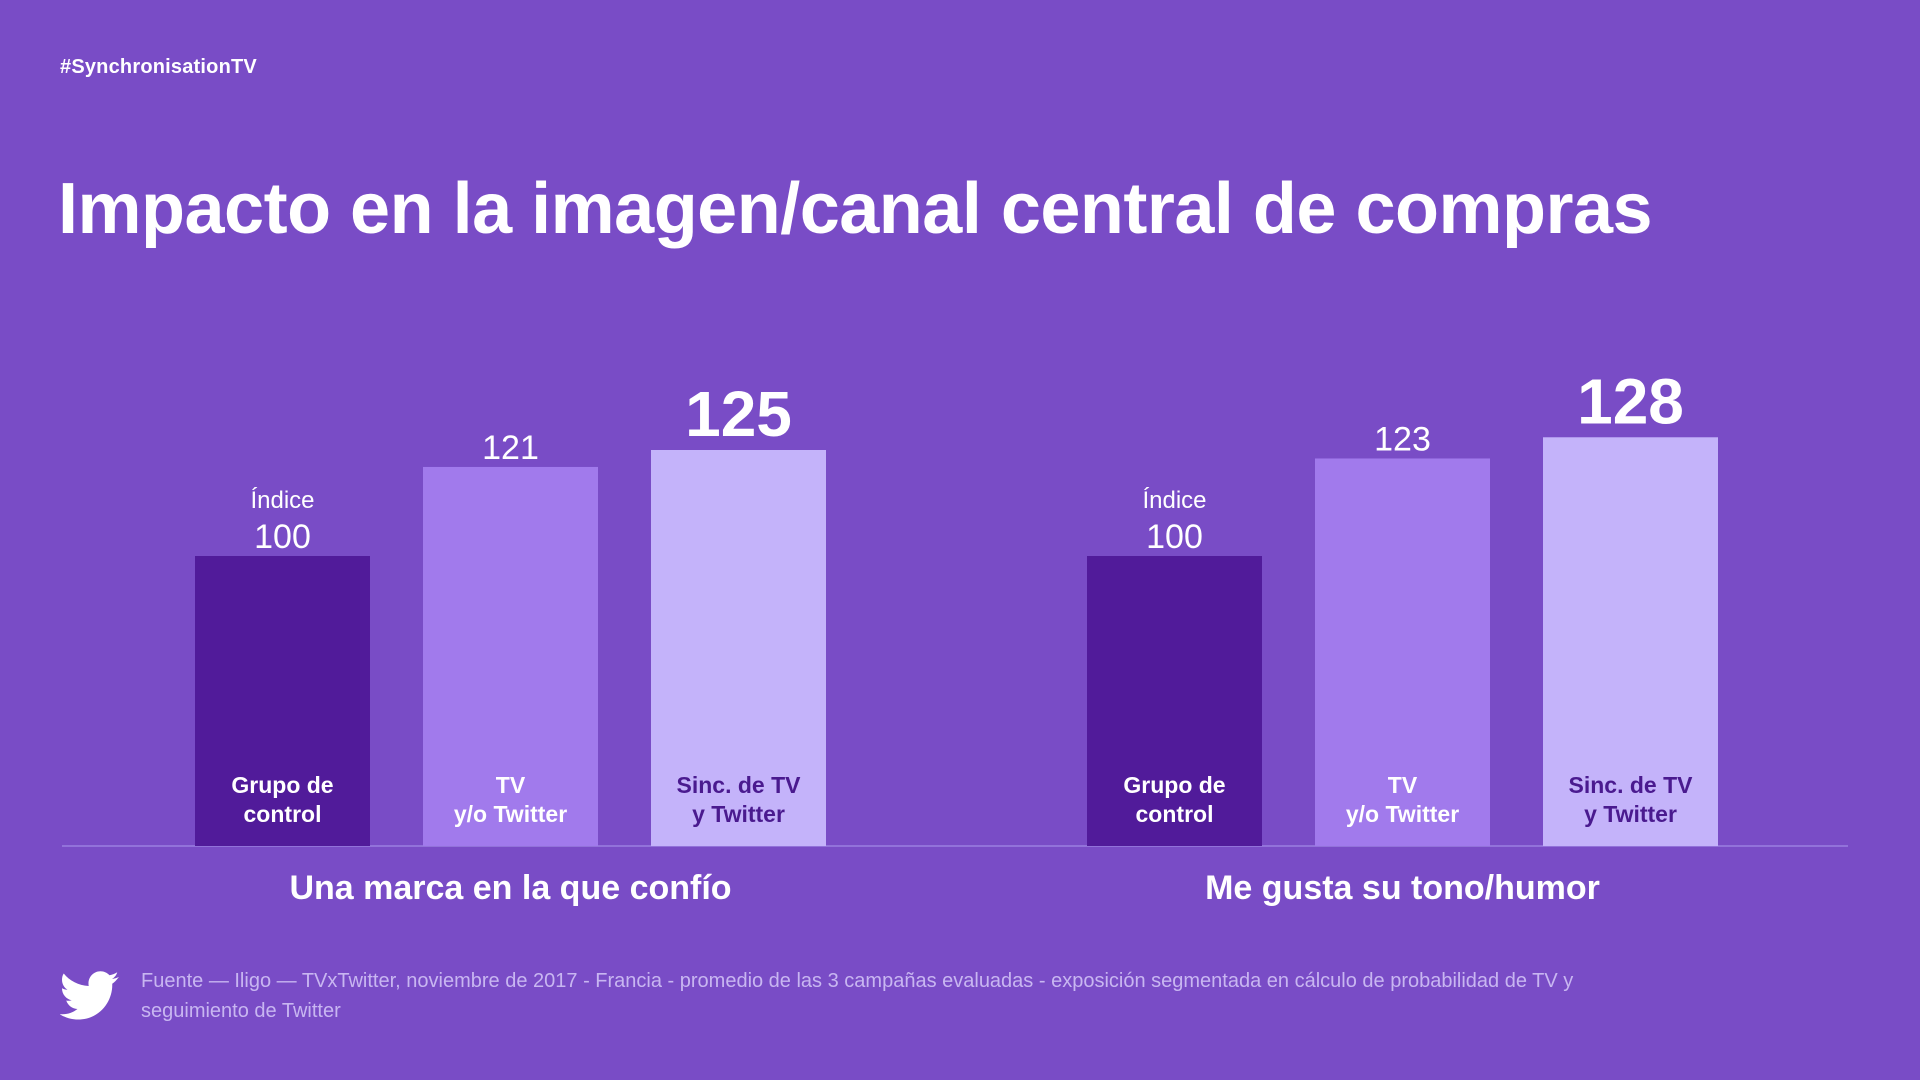 This screenshot has width=1920, height=1080. Describe the element at coordinates (1630, 401) in the screenshot. I see `value-label: 128` at that location.